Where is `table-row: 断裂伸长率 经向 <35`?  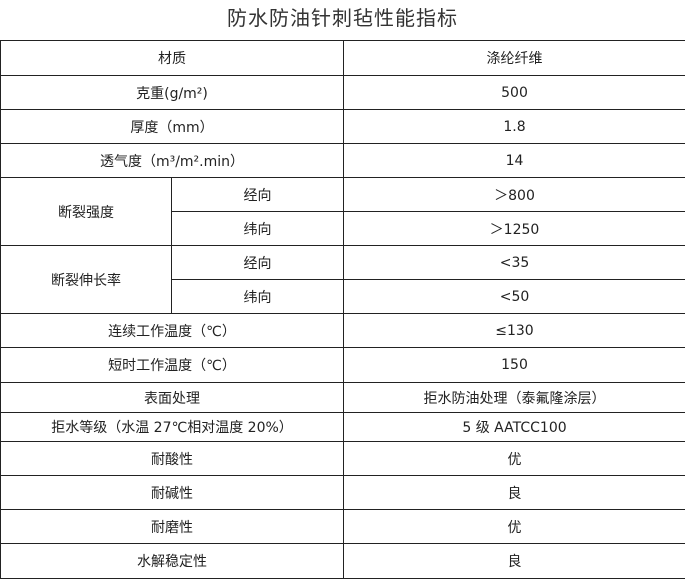
table-row: 断裂伸长率 经向 <35 is located at coordinates (343, 263).